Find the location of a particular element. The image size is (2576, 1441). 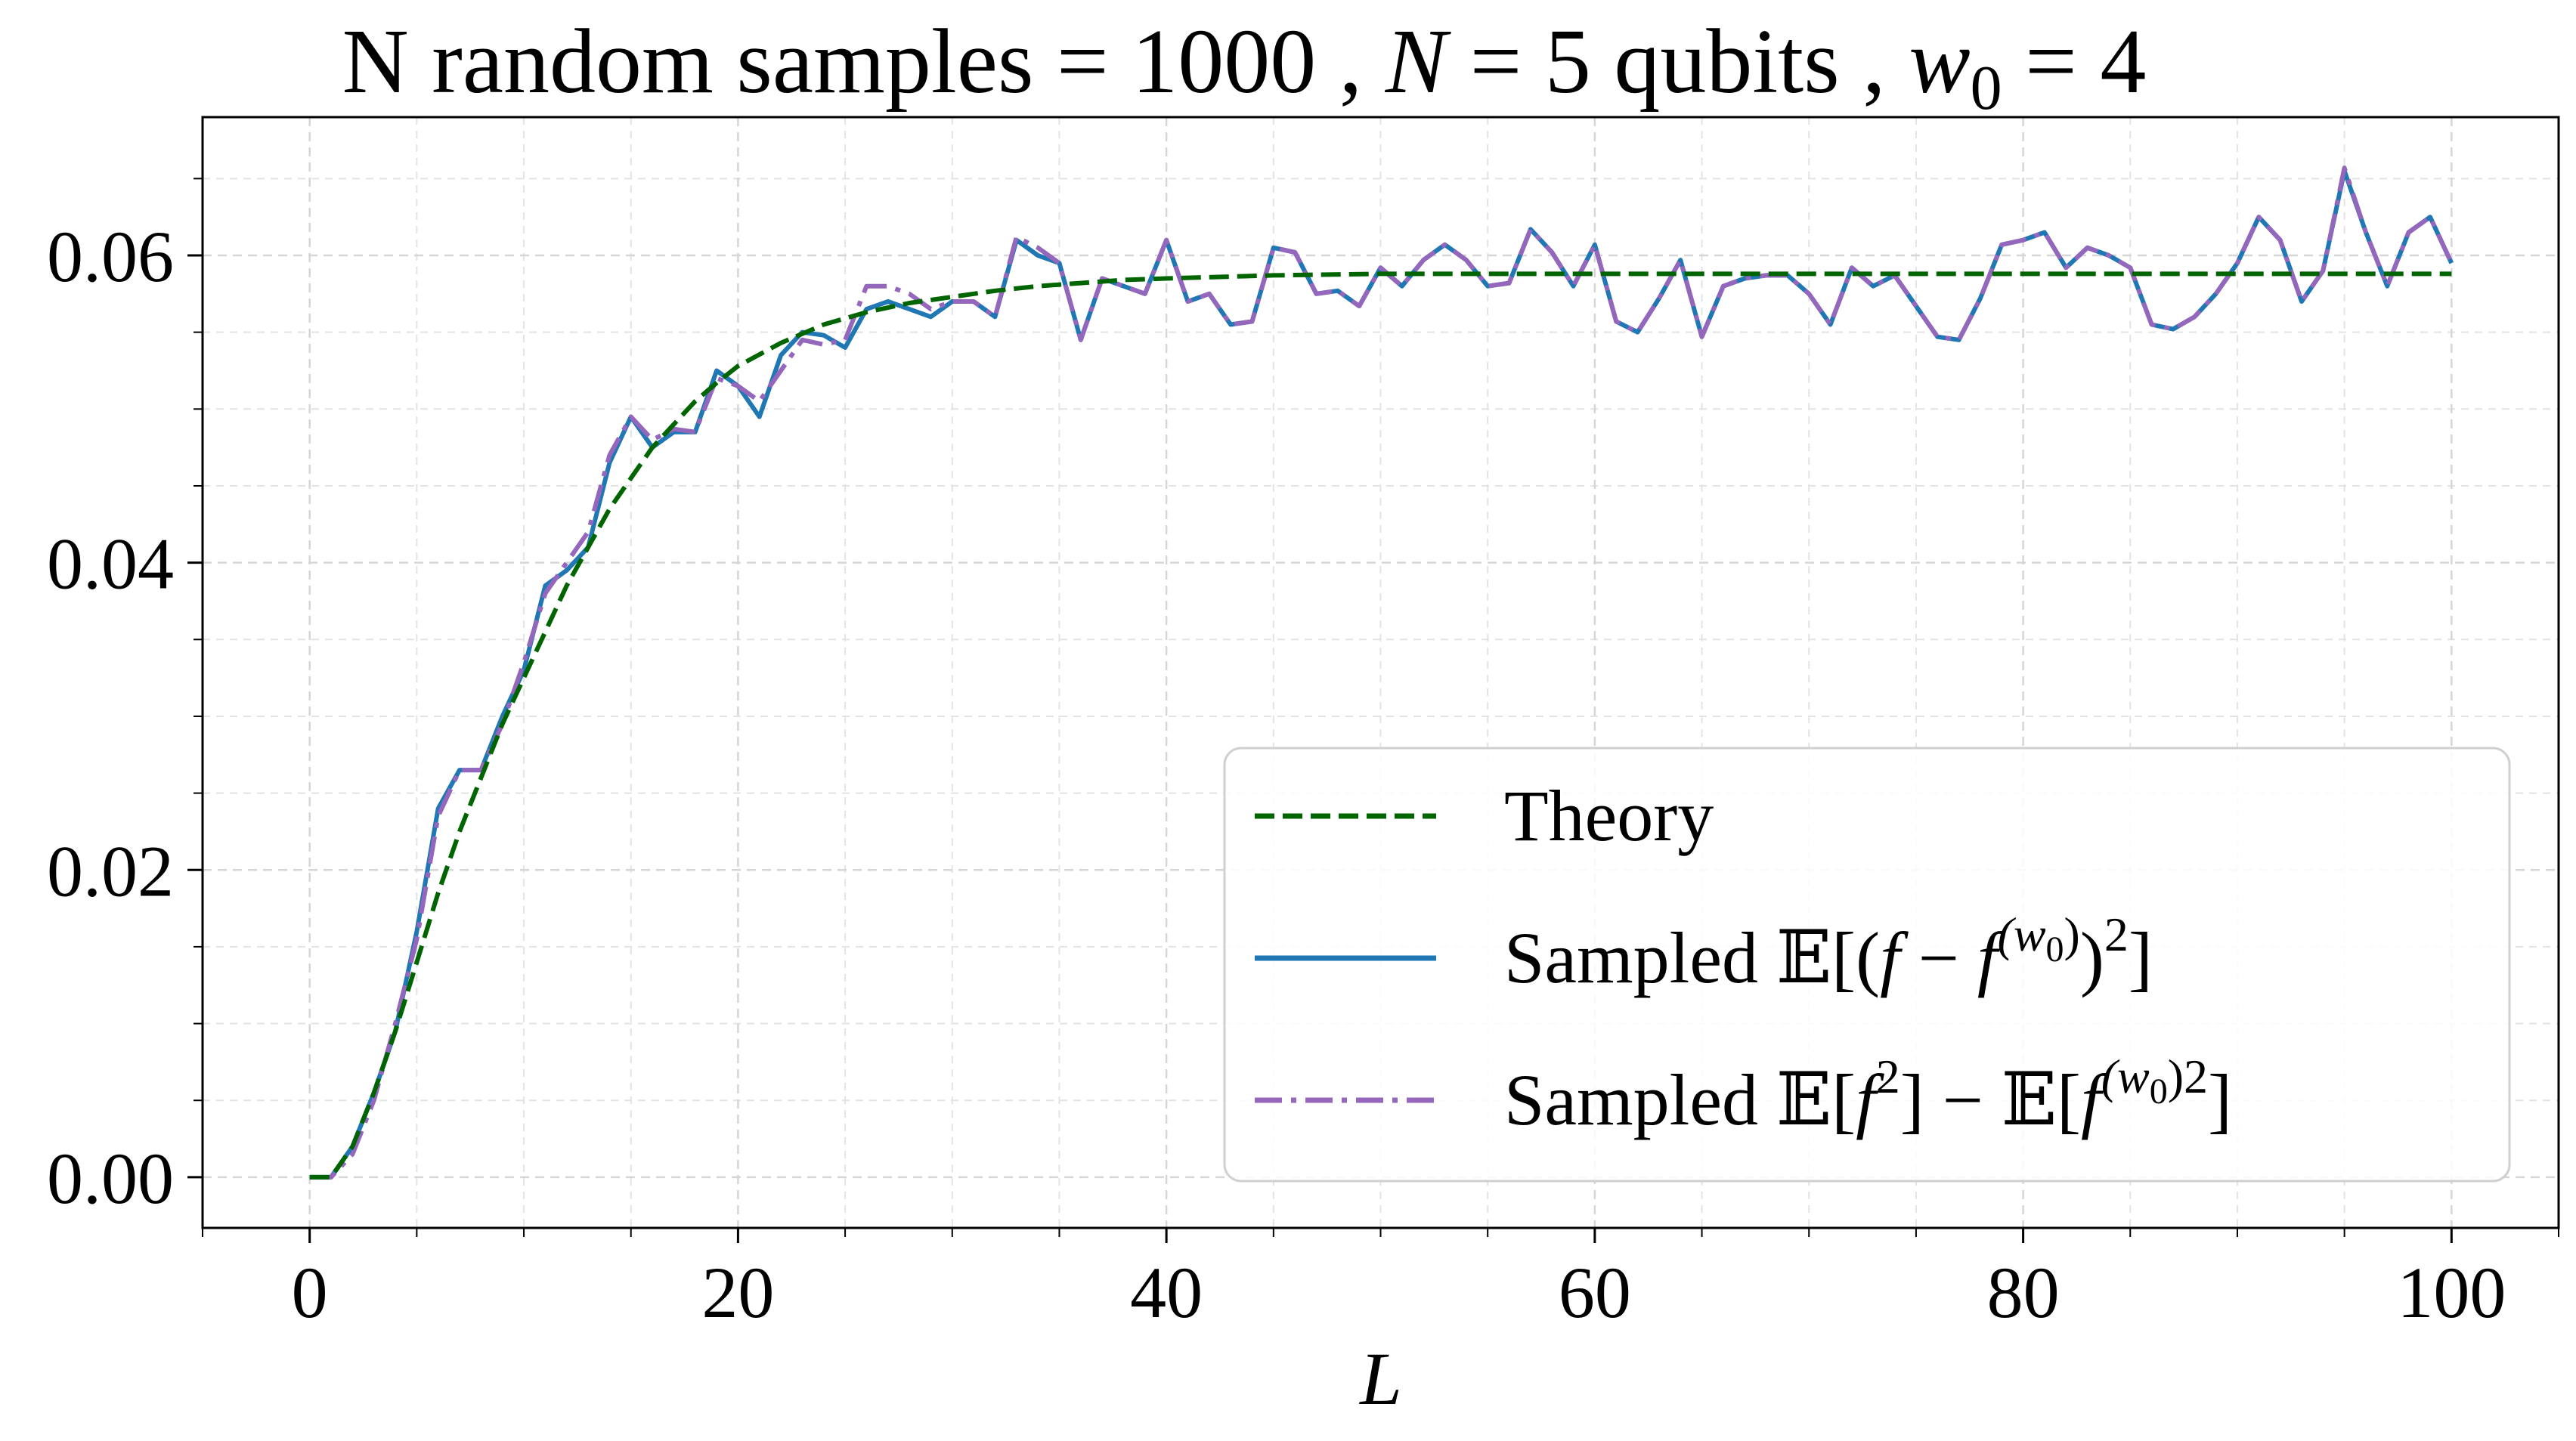

x-tick-label: 100 is located at coordinates (2451, 1292).